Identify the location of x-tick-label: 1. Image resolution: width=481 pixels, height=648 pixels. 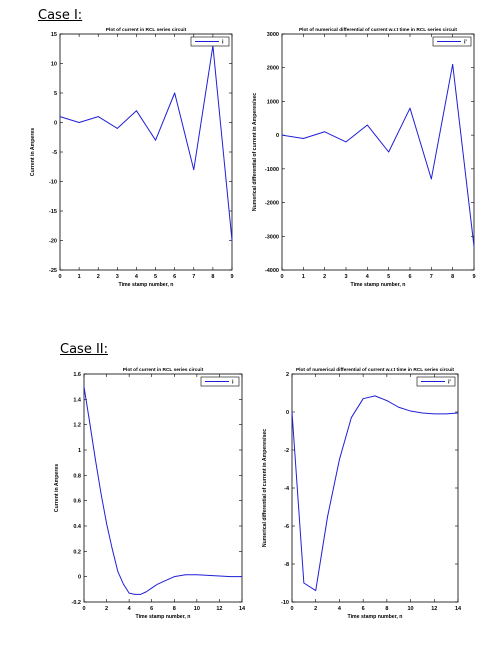
(79, 277).